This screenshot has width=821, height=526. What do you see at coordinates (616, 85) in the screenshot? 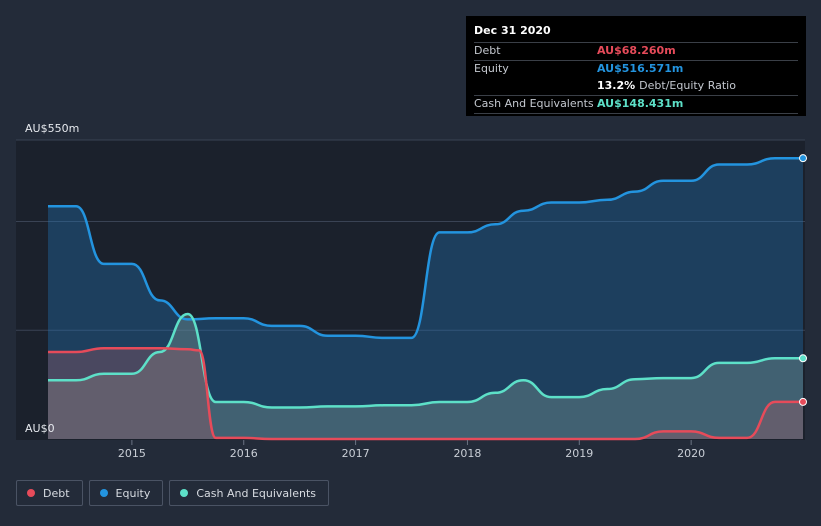
I see `tooltip-ratio-value: 13.2%` at bounding box center [616, 85].